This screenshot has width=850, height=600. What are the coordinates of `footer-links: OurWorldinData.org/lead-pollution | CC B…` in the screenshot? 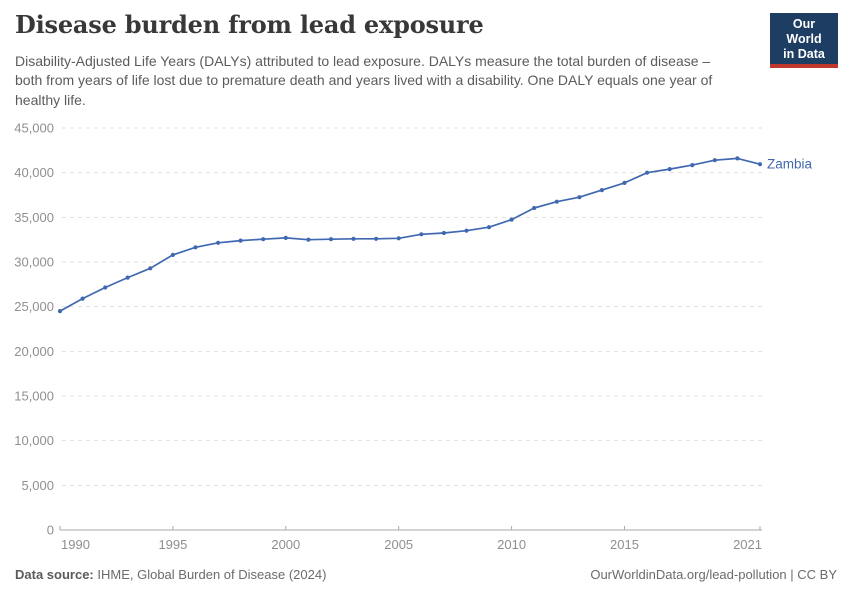 It's located at (713, 574).